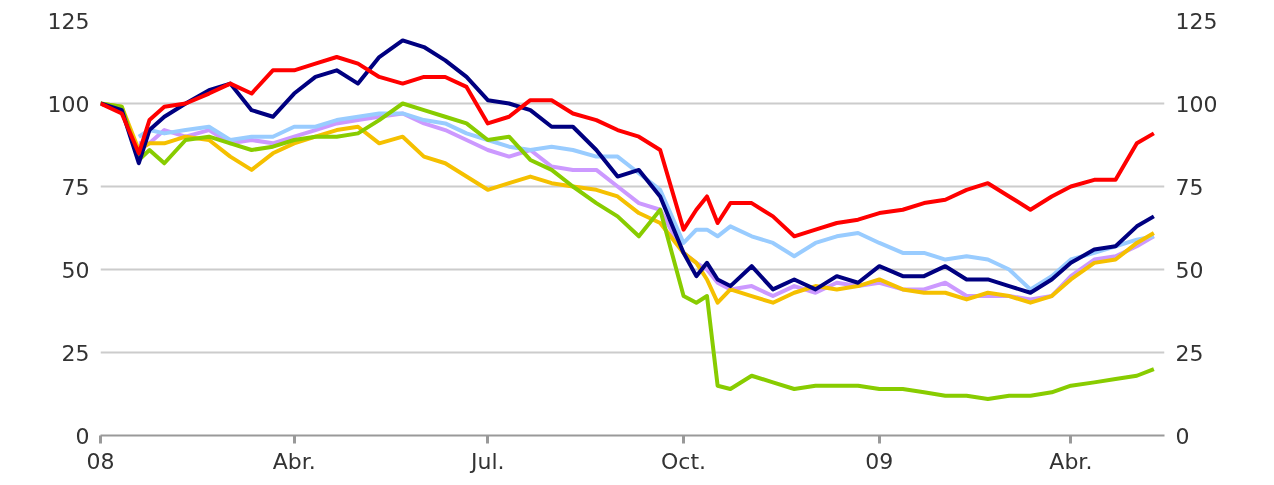  I want to click on y2-tick-label: 25, so click(1189, 353).